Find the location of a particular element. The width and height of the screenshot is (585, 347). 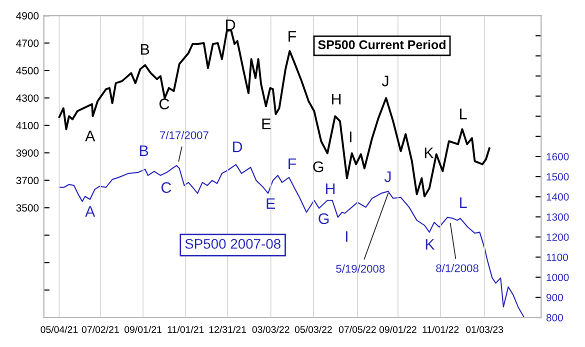

x-tick-label: 03/03/22 is located at coordinates (271, 329).